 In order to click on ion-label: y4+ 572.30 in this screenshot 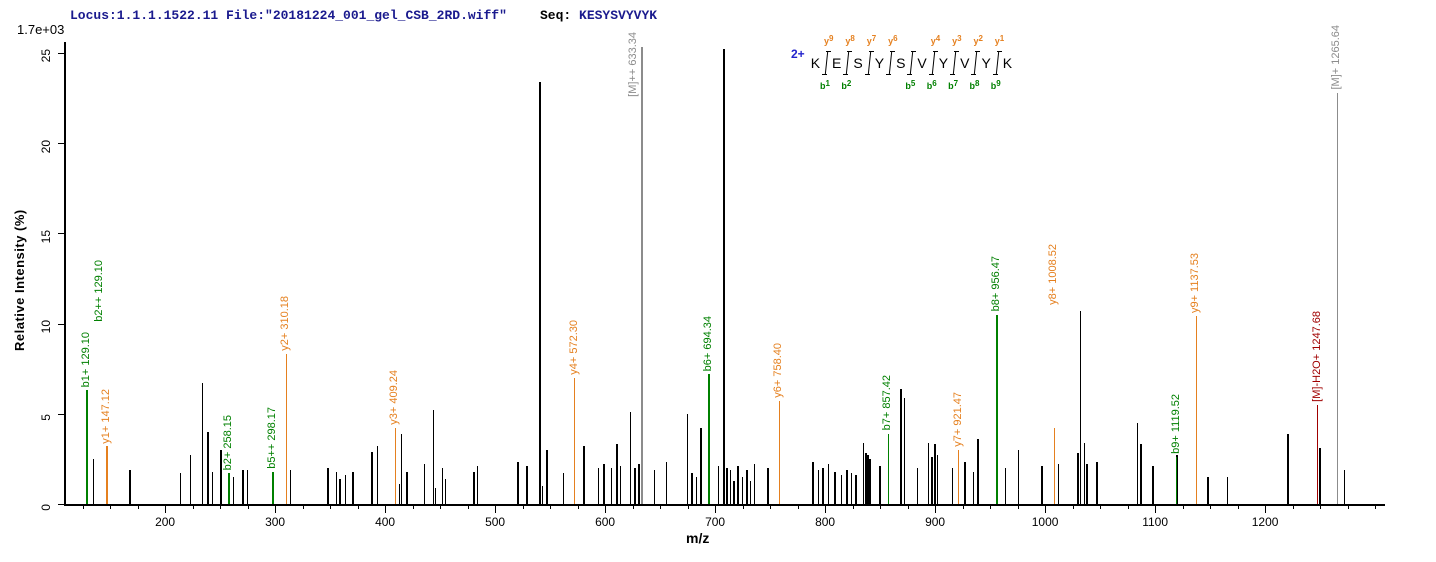, I will do `click(573, 347)`.